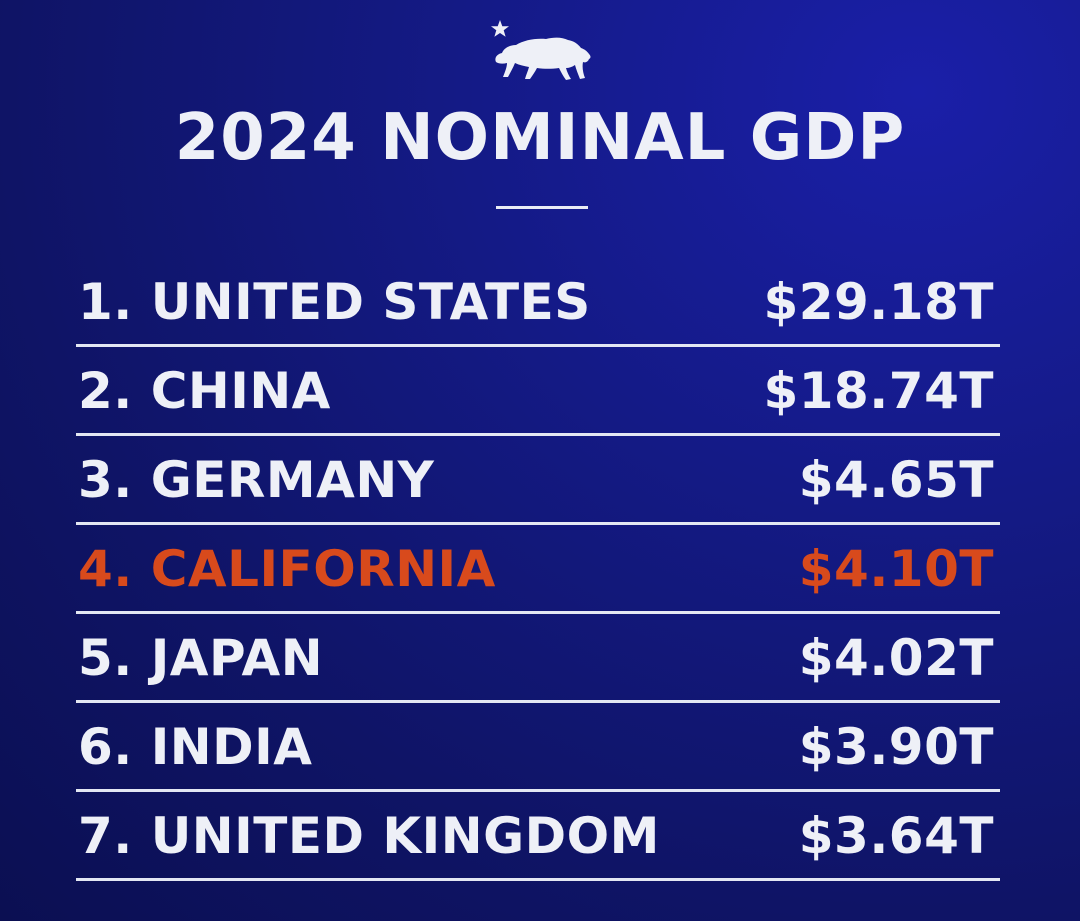  I want to click on chart-title: 2024 NOMINAL GDP, so click(540, 138).